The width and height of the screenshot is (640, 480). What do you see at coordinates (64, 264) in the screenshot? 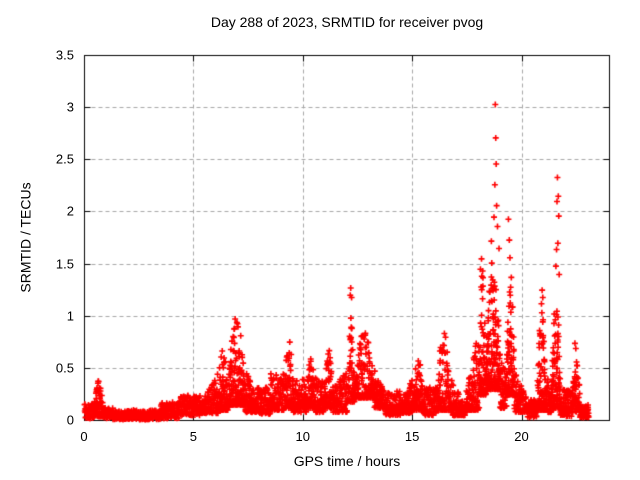
I see `y-tick-label: 1.5` at bounding box center [64, 264].